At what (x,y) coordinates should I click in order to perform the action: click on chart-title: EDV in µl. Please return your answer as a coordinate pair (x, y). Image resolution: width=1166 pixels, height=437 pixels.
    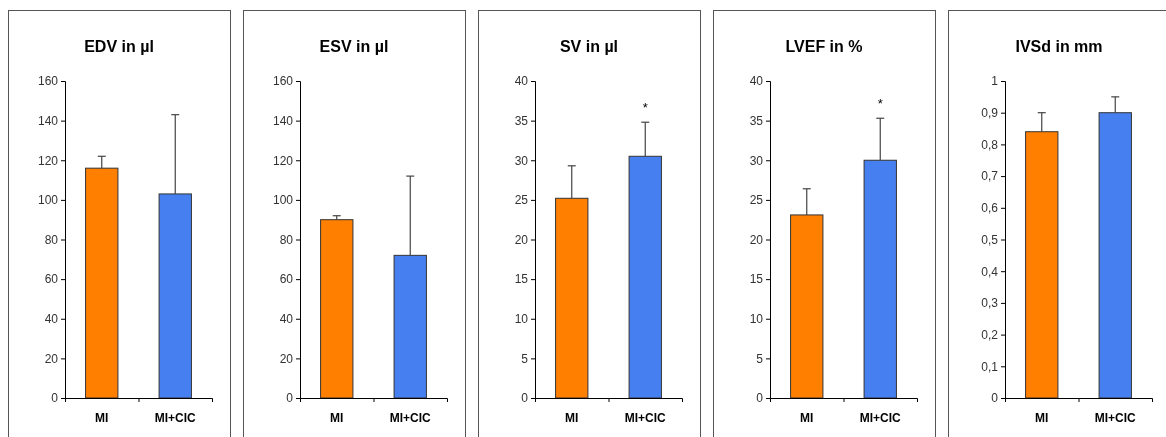
    Looking at the image, I should click on (119, 46).